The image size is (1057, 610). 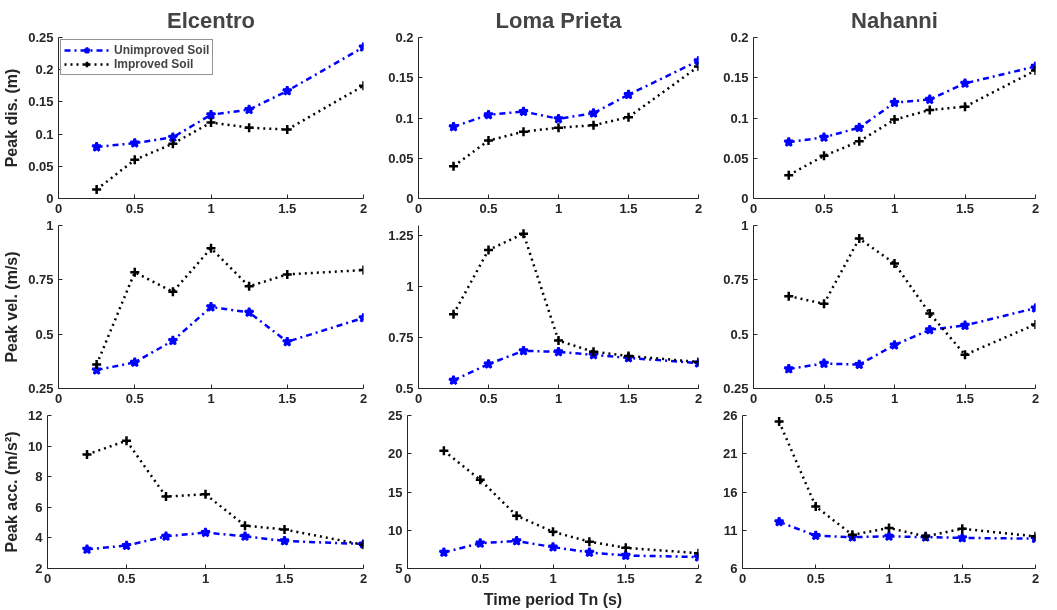 What do you see at coordinates (730, 530) in the screenshot?
I see `y-tick-label: 11` at bounding box center [730, 530].